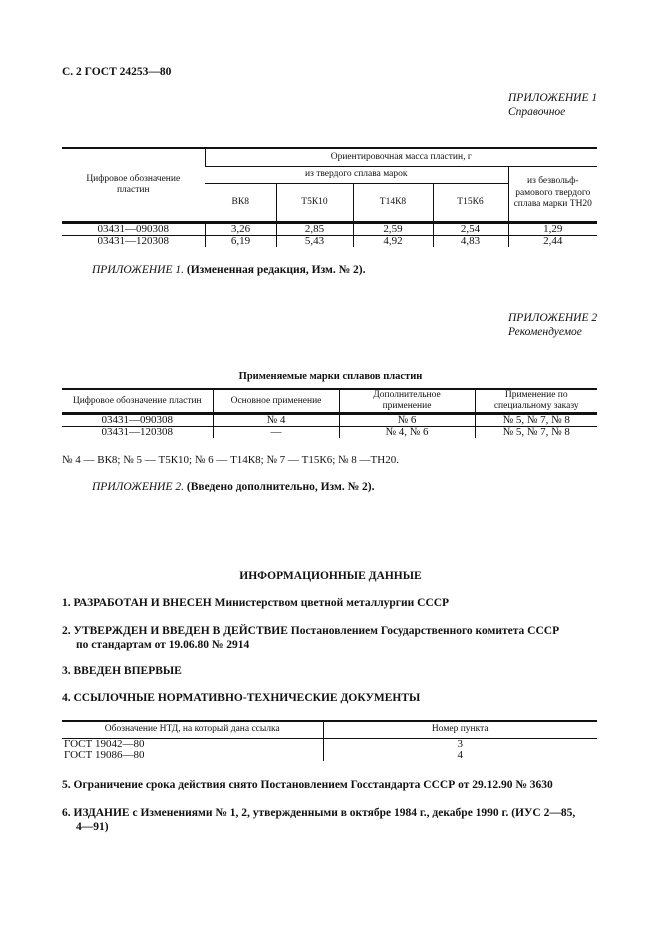 This screenshot has width=661, height=936. I want to click on table-title: Применяемые марки сплавов пластин, so click(330, 376).